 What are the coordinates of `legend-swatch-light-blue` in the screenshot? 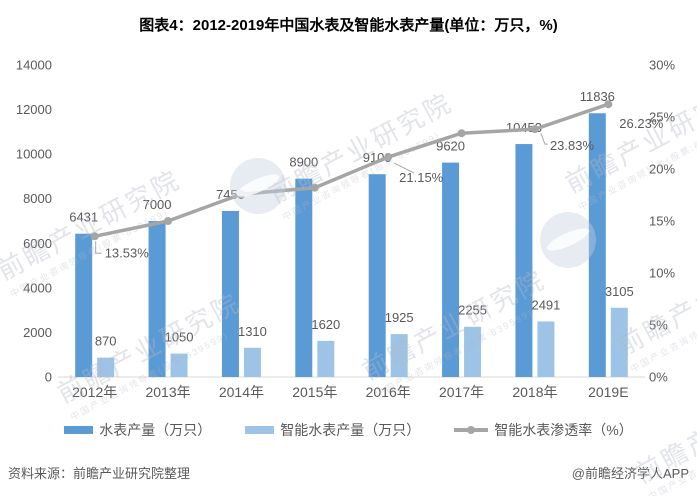 It's located at (260, 430).